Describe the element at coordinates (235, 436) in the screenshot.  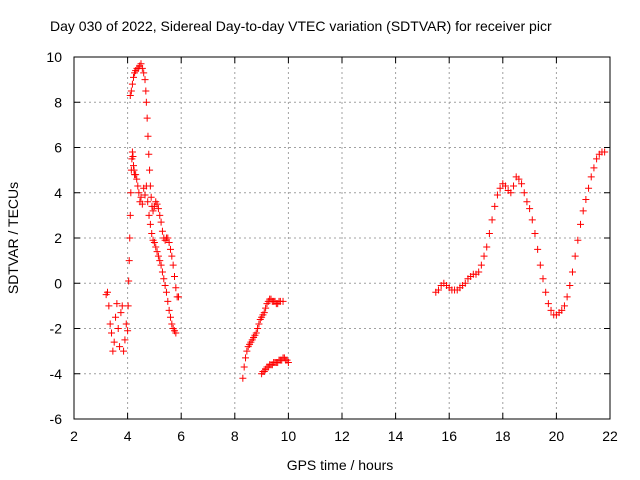
I see `x-tick-label: 8` at that location.